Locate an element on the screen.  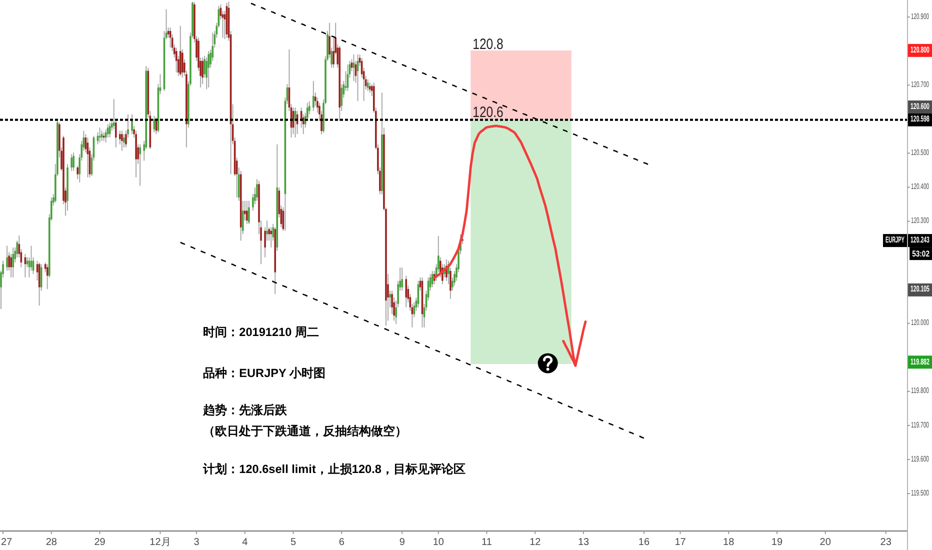
x-tick-label: 4 is located at coordinates (245, 542).